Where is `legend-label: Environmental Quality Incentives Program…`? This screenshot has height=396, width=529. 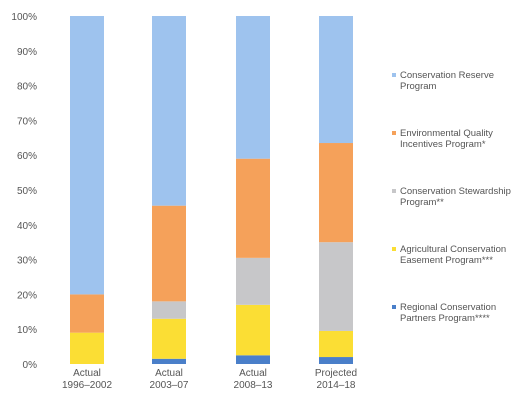
legend-label: Environmental Quality Incentives Program… is located at coordinates (446, 139).